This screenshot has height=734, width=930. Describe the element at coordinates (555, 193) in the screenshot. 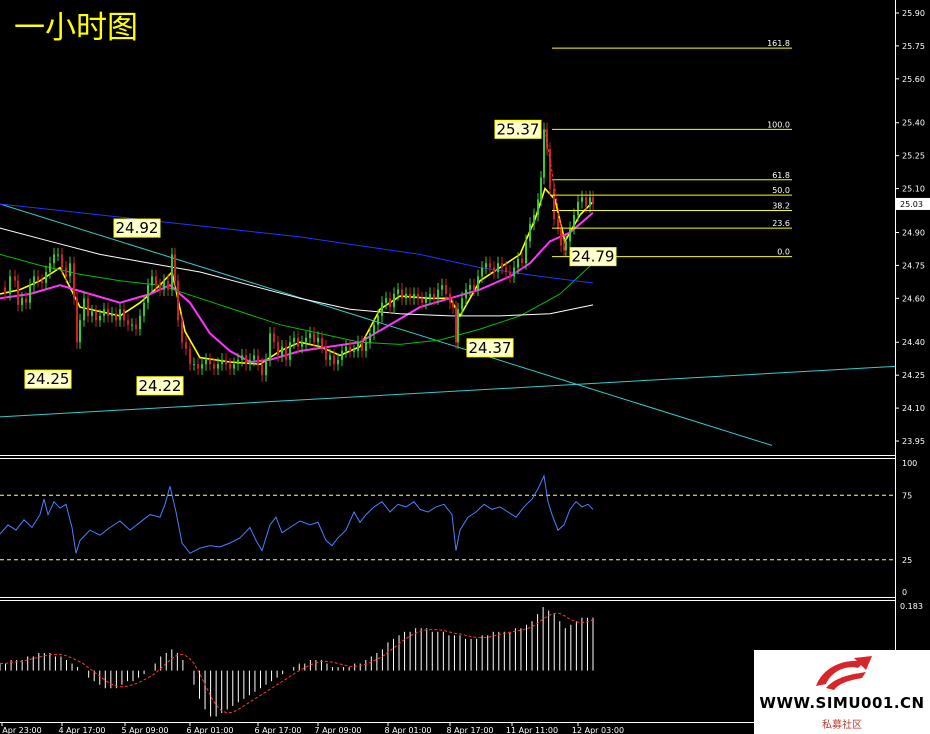

I see `fib-anchor-line` at that location.